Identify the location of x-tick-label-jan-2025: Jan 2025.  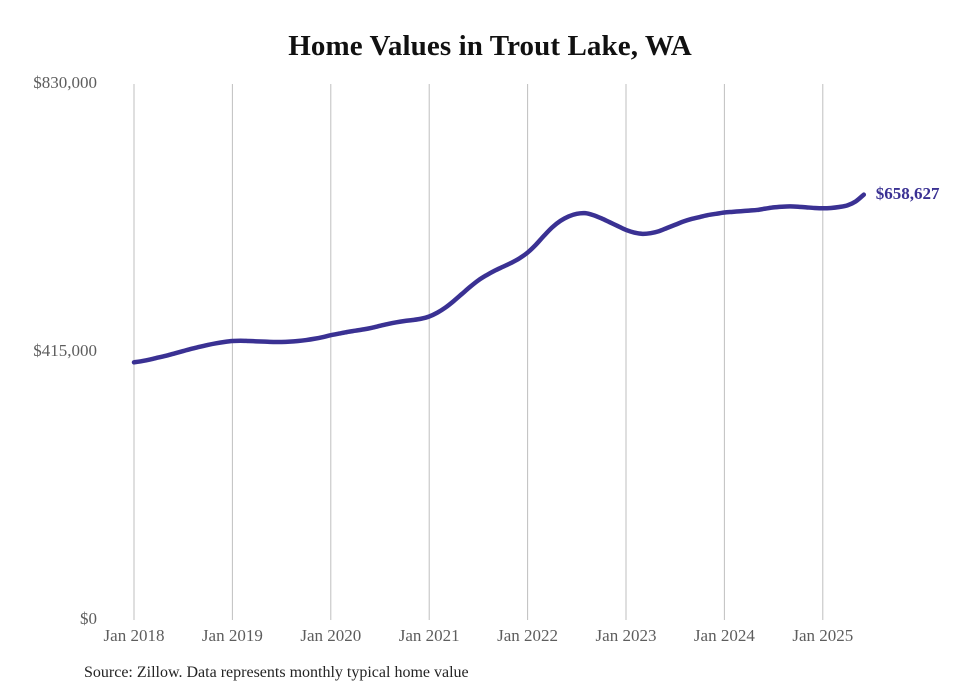
(823, 635).